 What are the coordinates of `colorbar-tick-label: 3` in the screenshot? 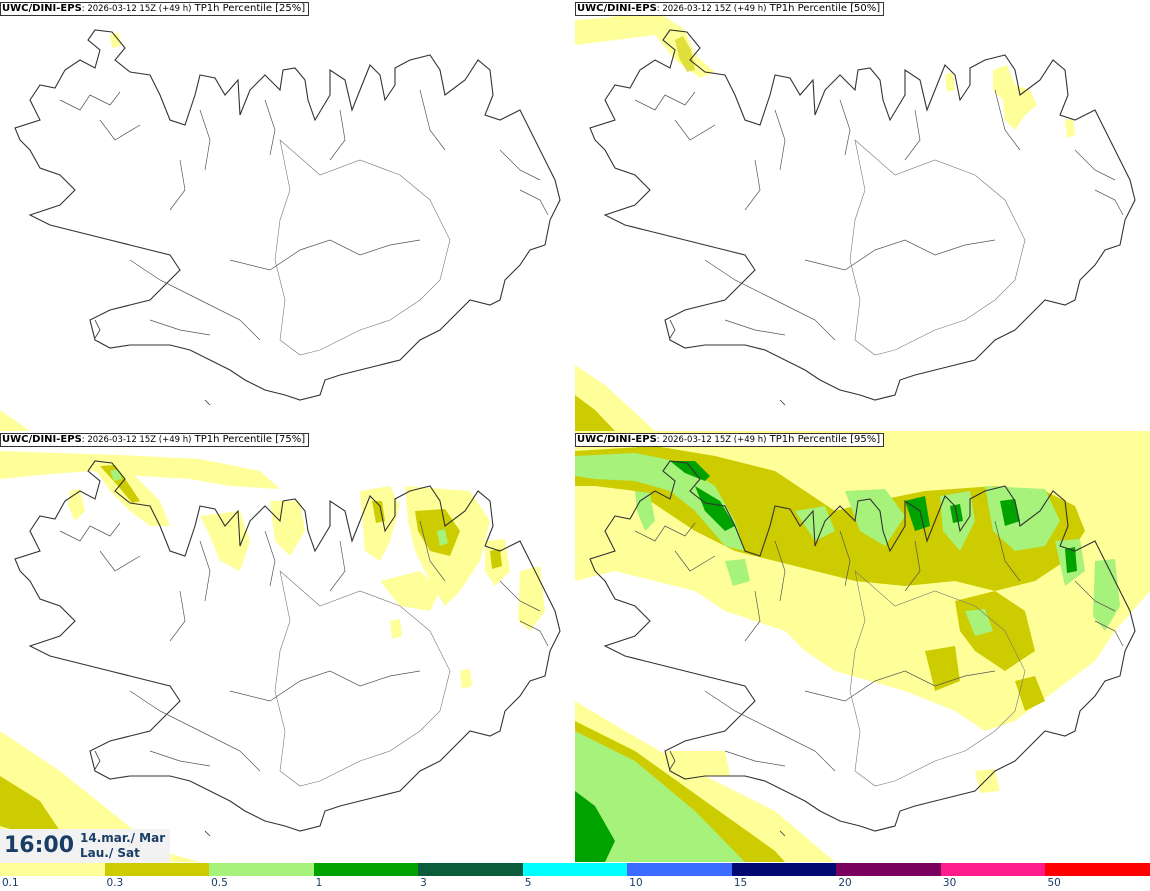 It's located at (423, 883).